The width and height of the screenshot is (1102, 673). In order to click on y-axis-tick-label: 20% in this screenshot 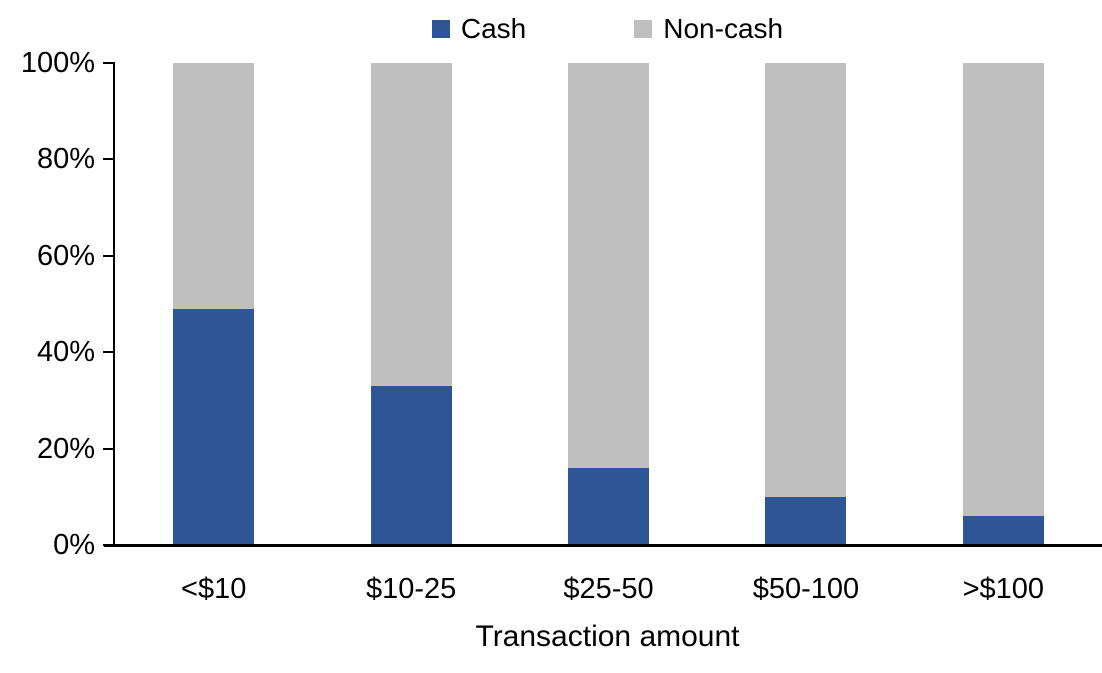, I will do `click(65, 448)`.